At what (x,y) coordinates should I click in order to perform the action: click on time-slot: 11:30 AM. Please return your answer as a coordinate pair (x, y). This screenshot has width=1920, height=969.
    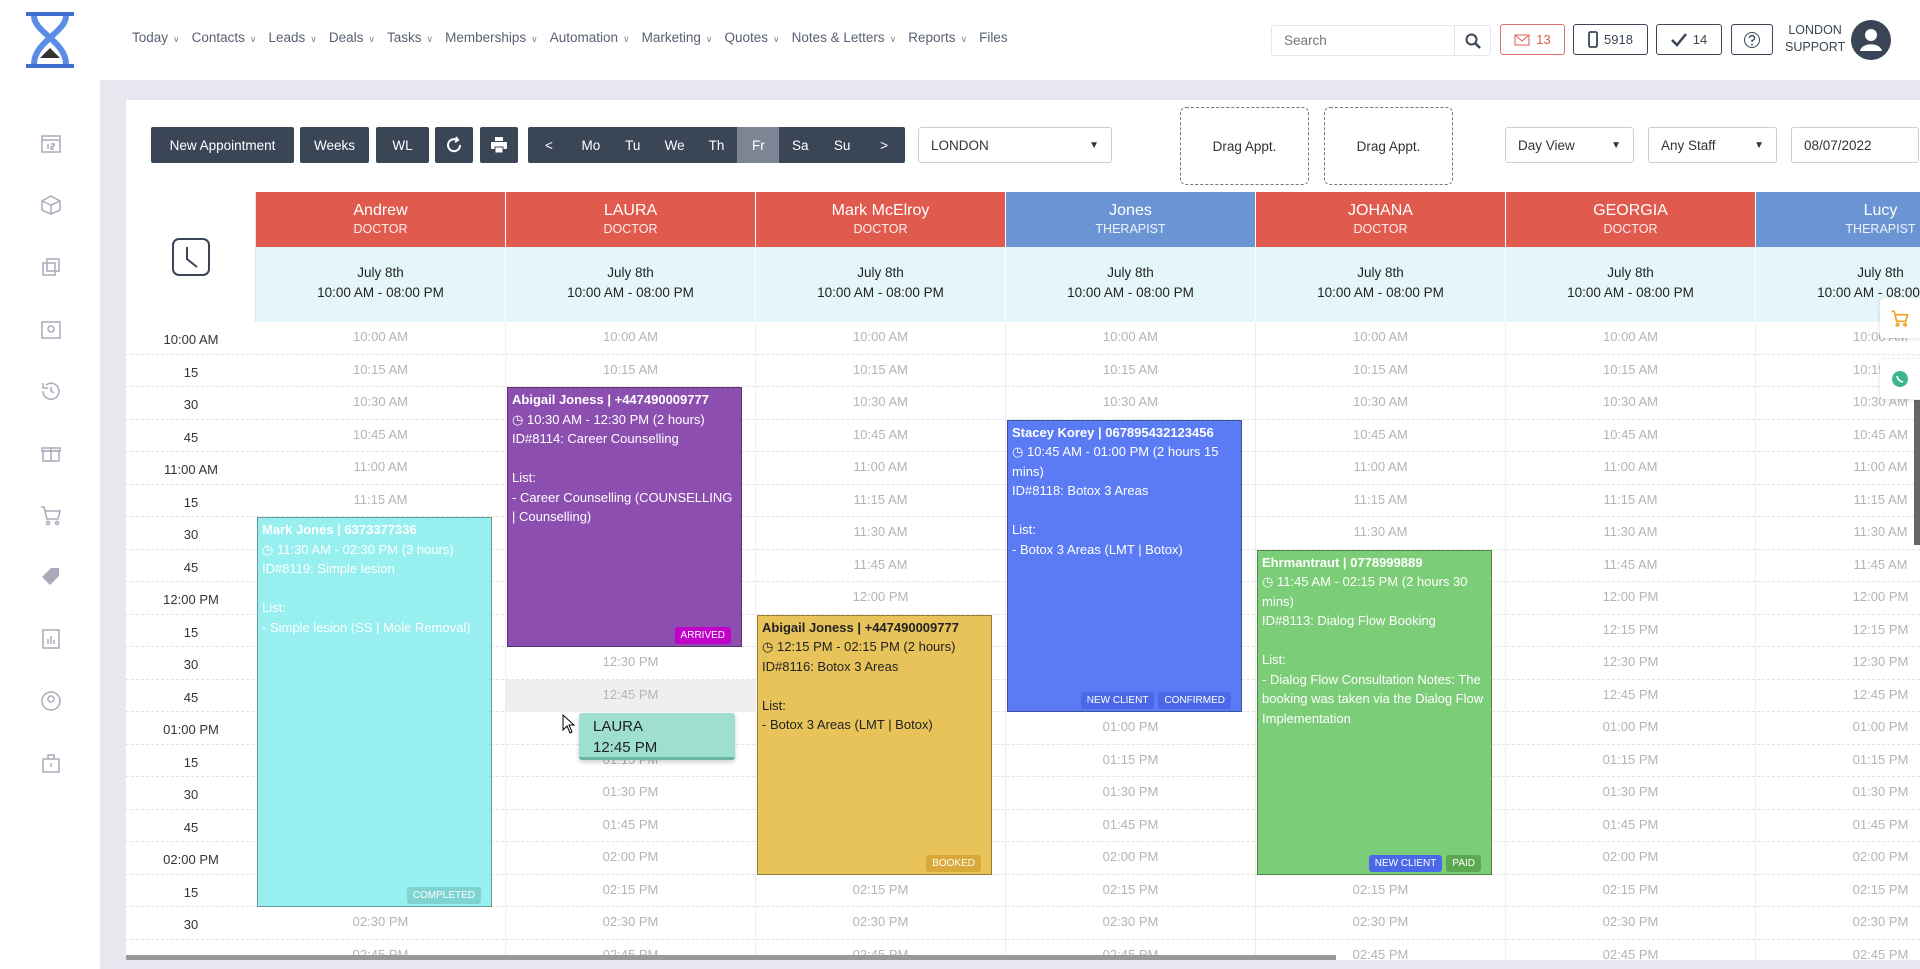
    Looking at the image, I should click on (1381, 533).